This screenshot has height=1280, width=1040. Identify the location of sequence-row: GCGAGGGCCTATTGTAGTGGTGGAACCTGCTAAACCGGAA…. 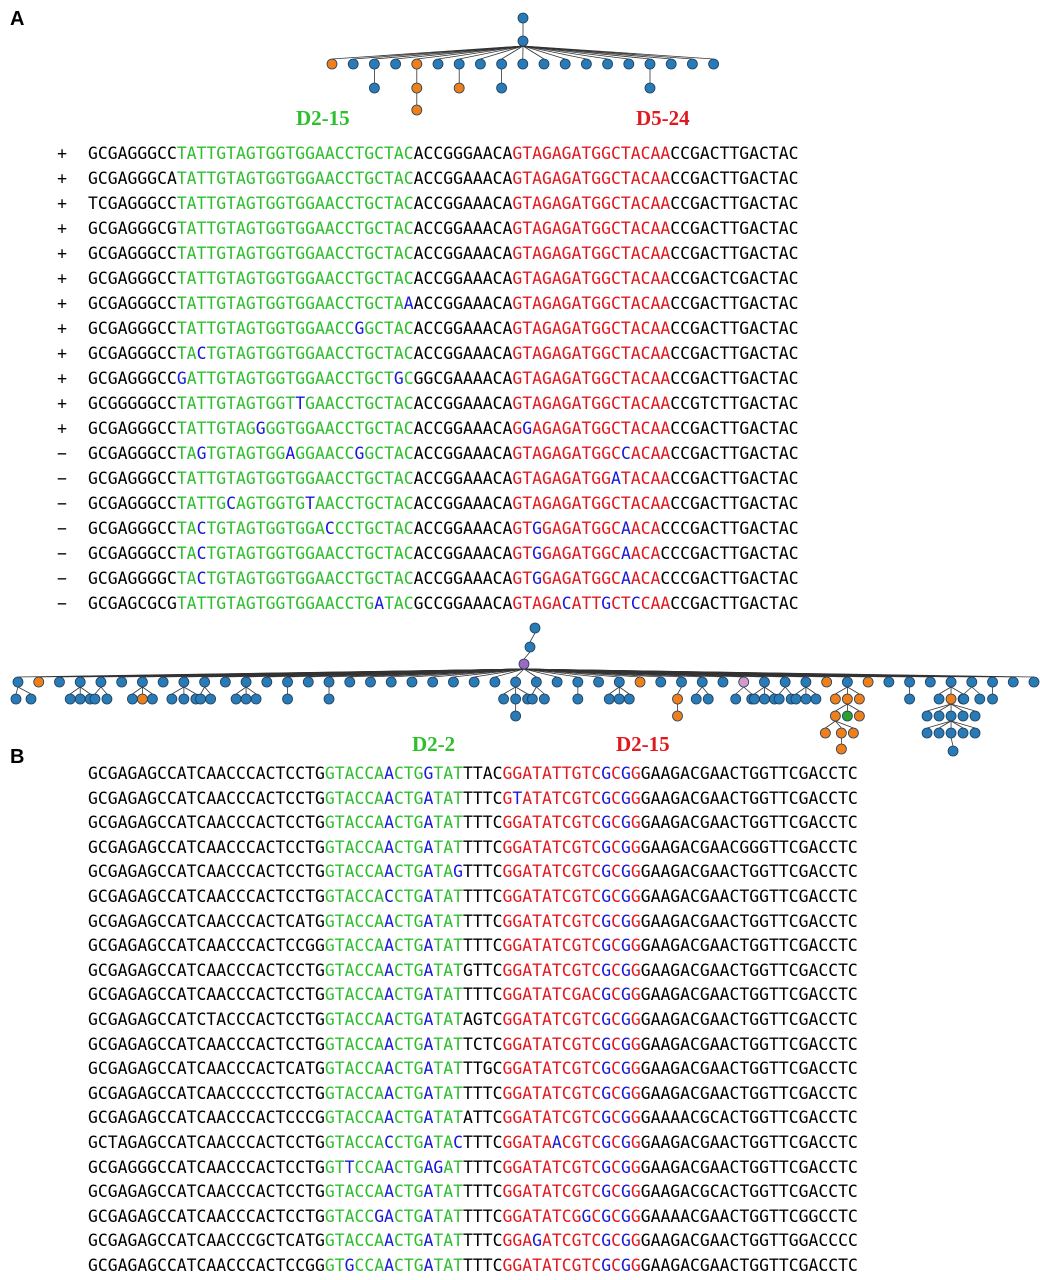
(443, 303).